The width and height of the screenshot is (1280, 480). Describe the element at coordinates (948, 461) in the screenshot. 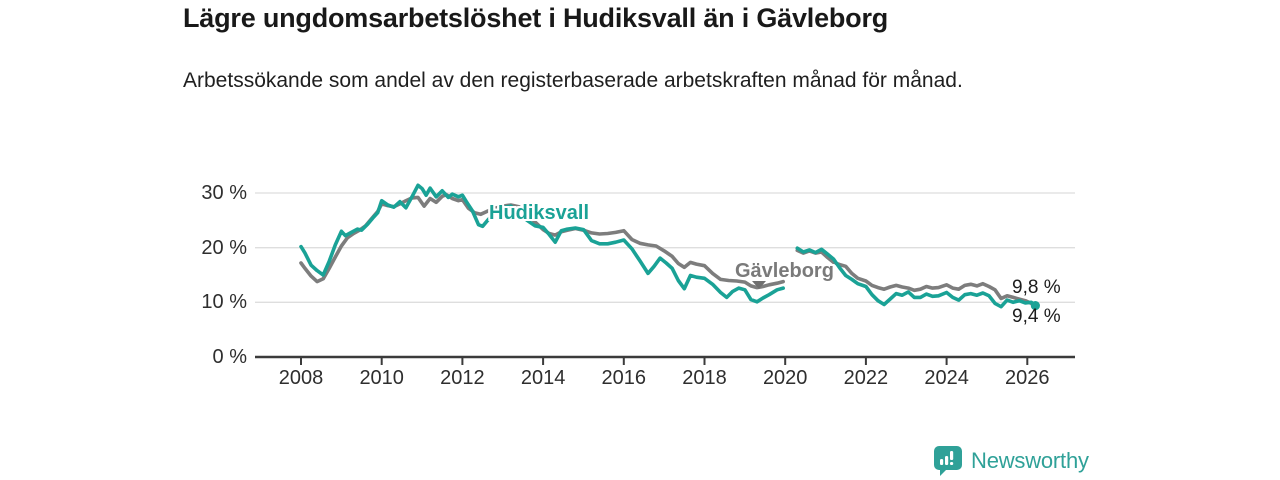

I see `newsworthy-logo-icon` at that location.